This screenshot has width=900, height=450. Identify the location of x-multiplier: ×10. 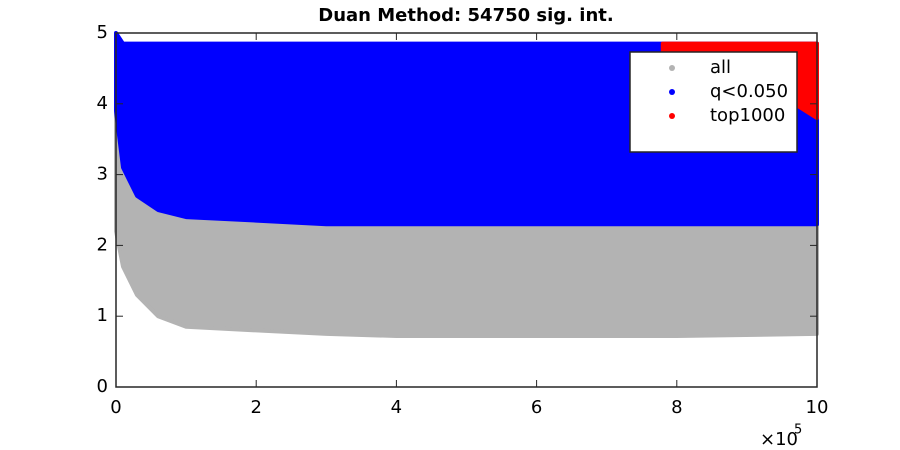
(779, 439).